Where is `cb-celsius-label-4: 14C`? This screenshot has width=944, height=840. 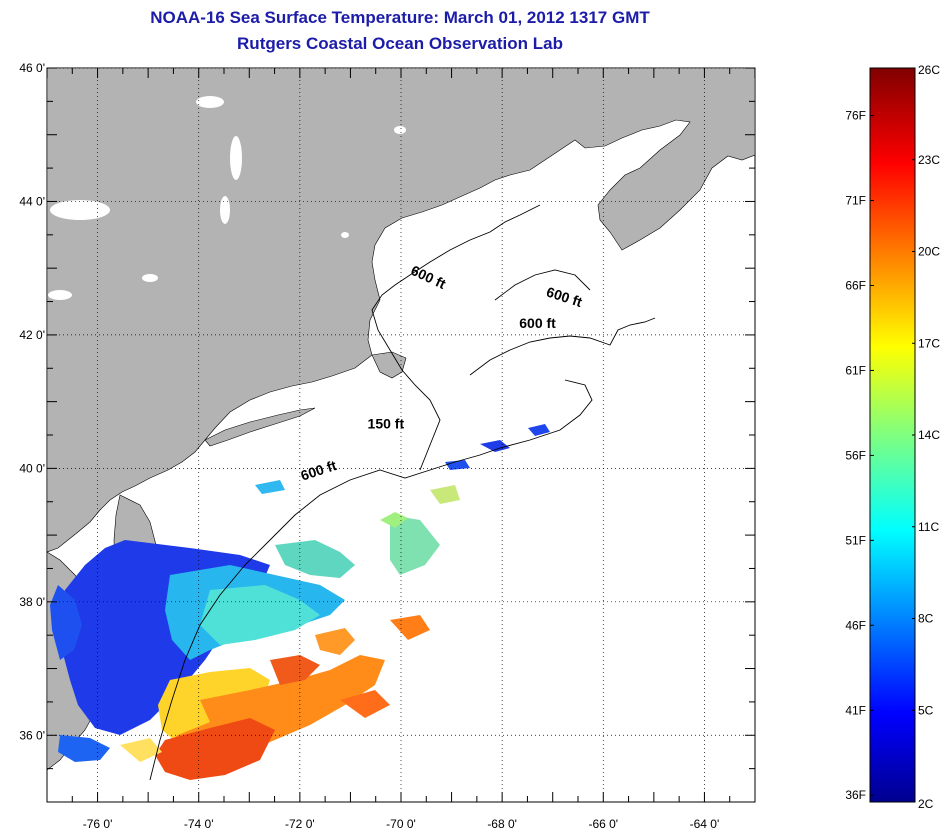
cb-celsius-label-4: 14C is located at coordinates (929, 435).